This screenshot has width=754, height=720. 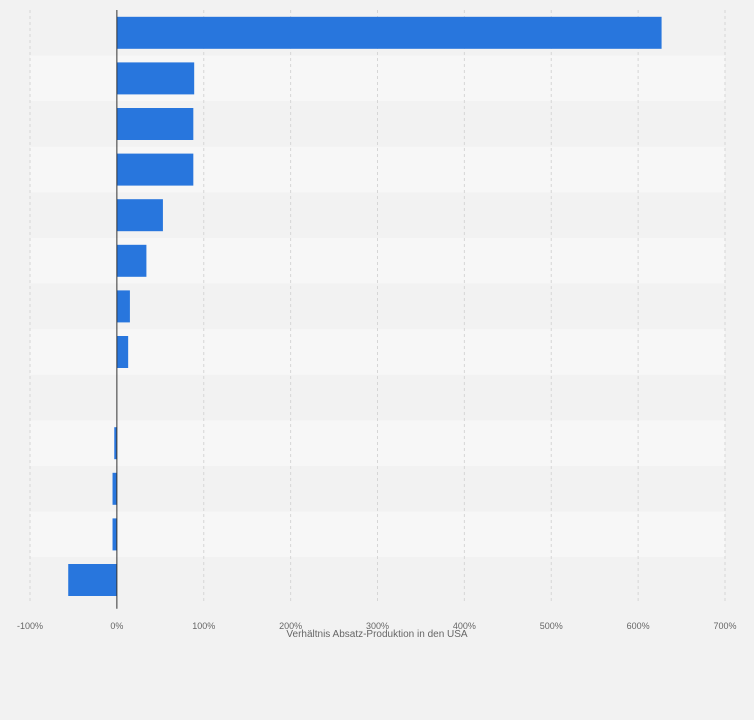 I want to click on x-tick-label: 100%, so click(x=203, y=626).